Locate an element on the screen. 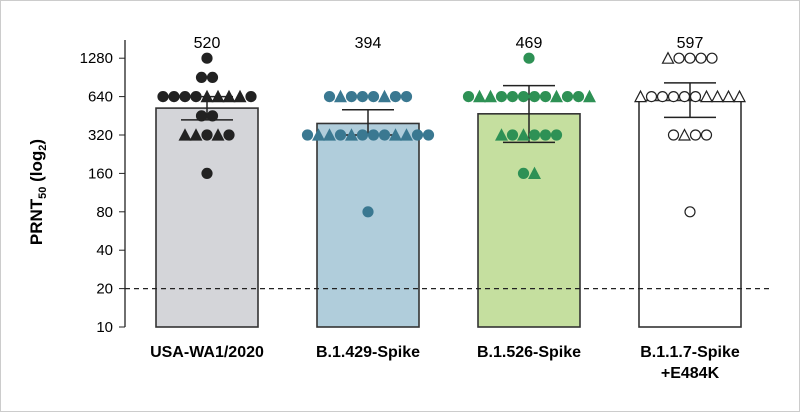 The image size is (800, 417). value-label: 520 is located at coordinates (207, 43).